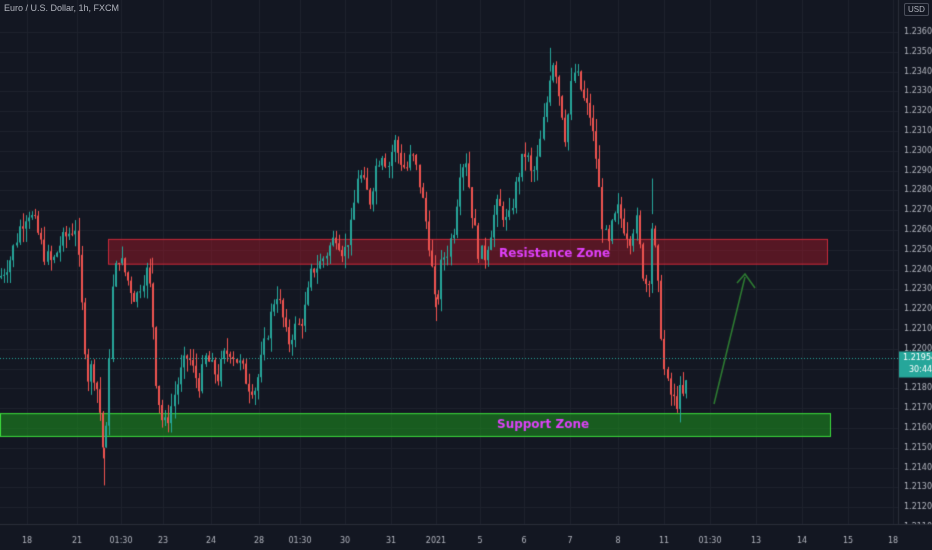 The width and height of the screenshot is (932, 550). Describe the element at coordinates (916, 9) in the screenshot. I see `currency-button: USD` at that location.